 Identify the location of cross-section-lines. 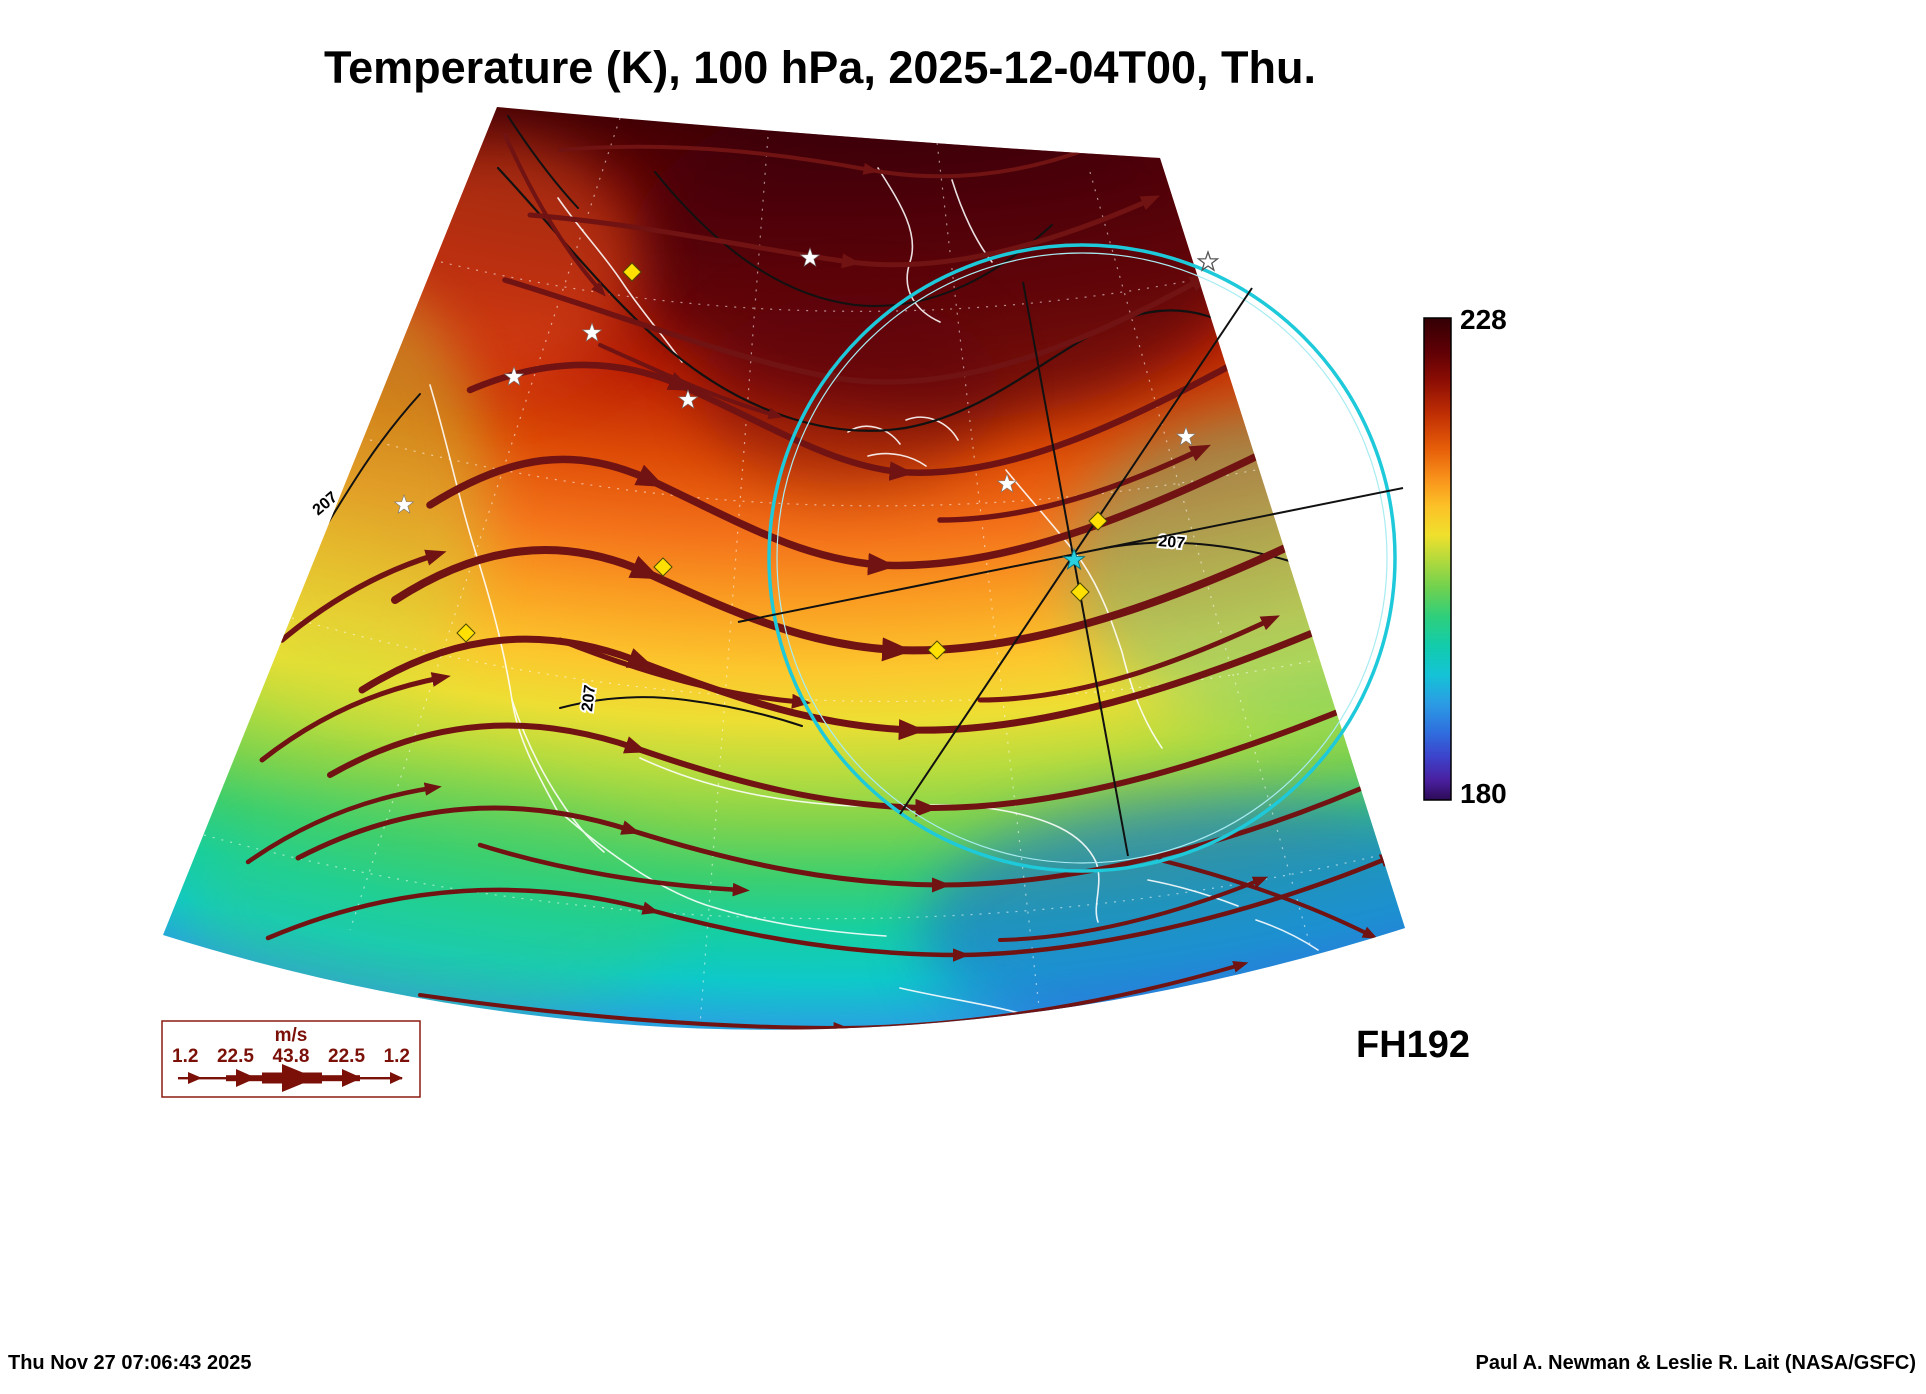
(1070, 569).